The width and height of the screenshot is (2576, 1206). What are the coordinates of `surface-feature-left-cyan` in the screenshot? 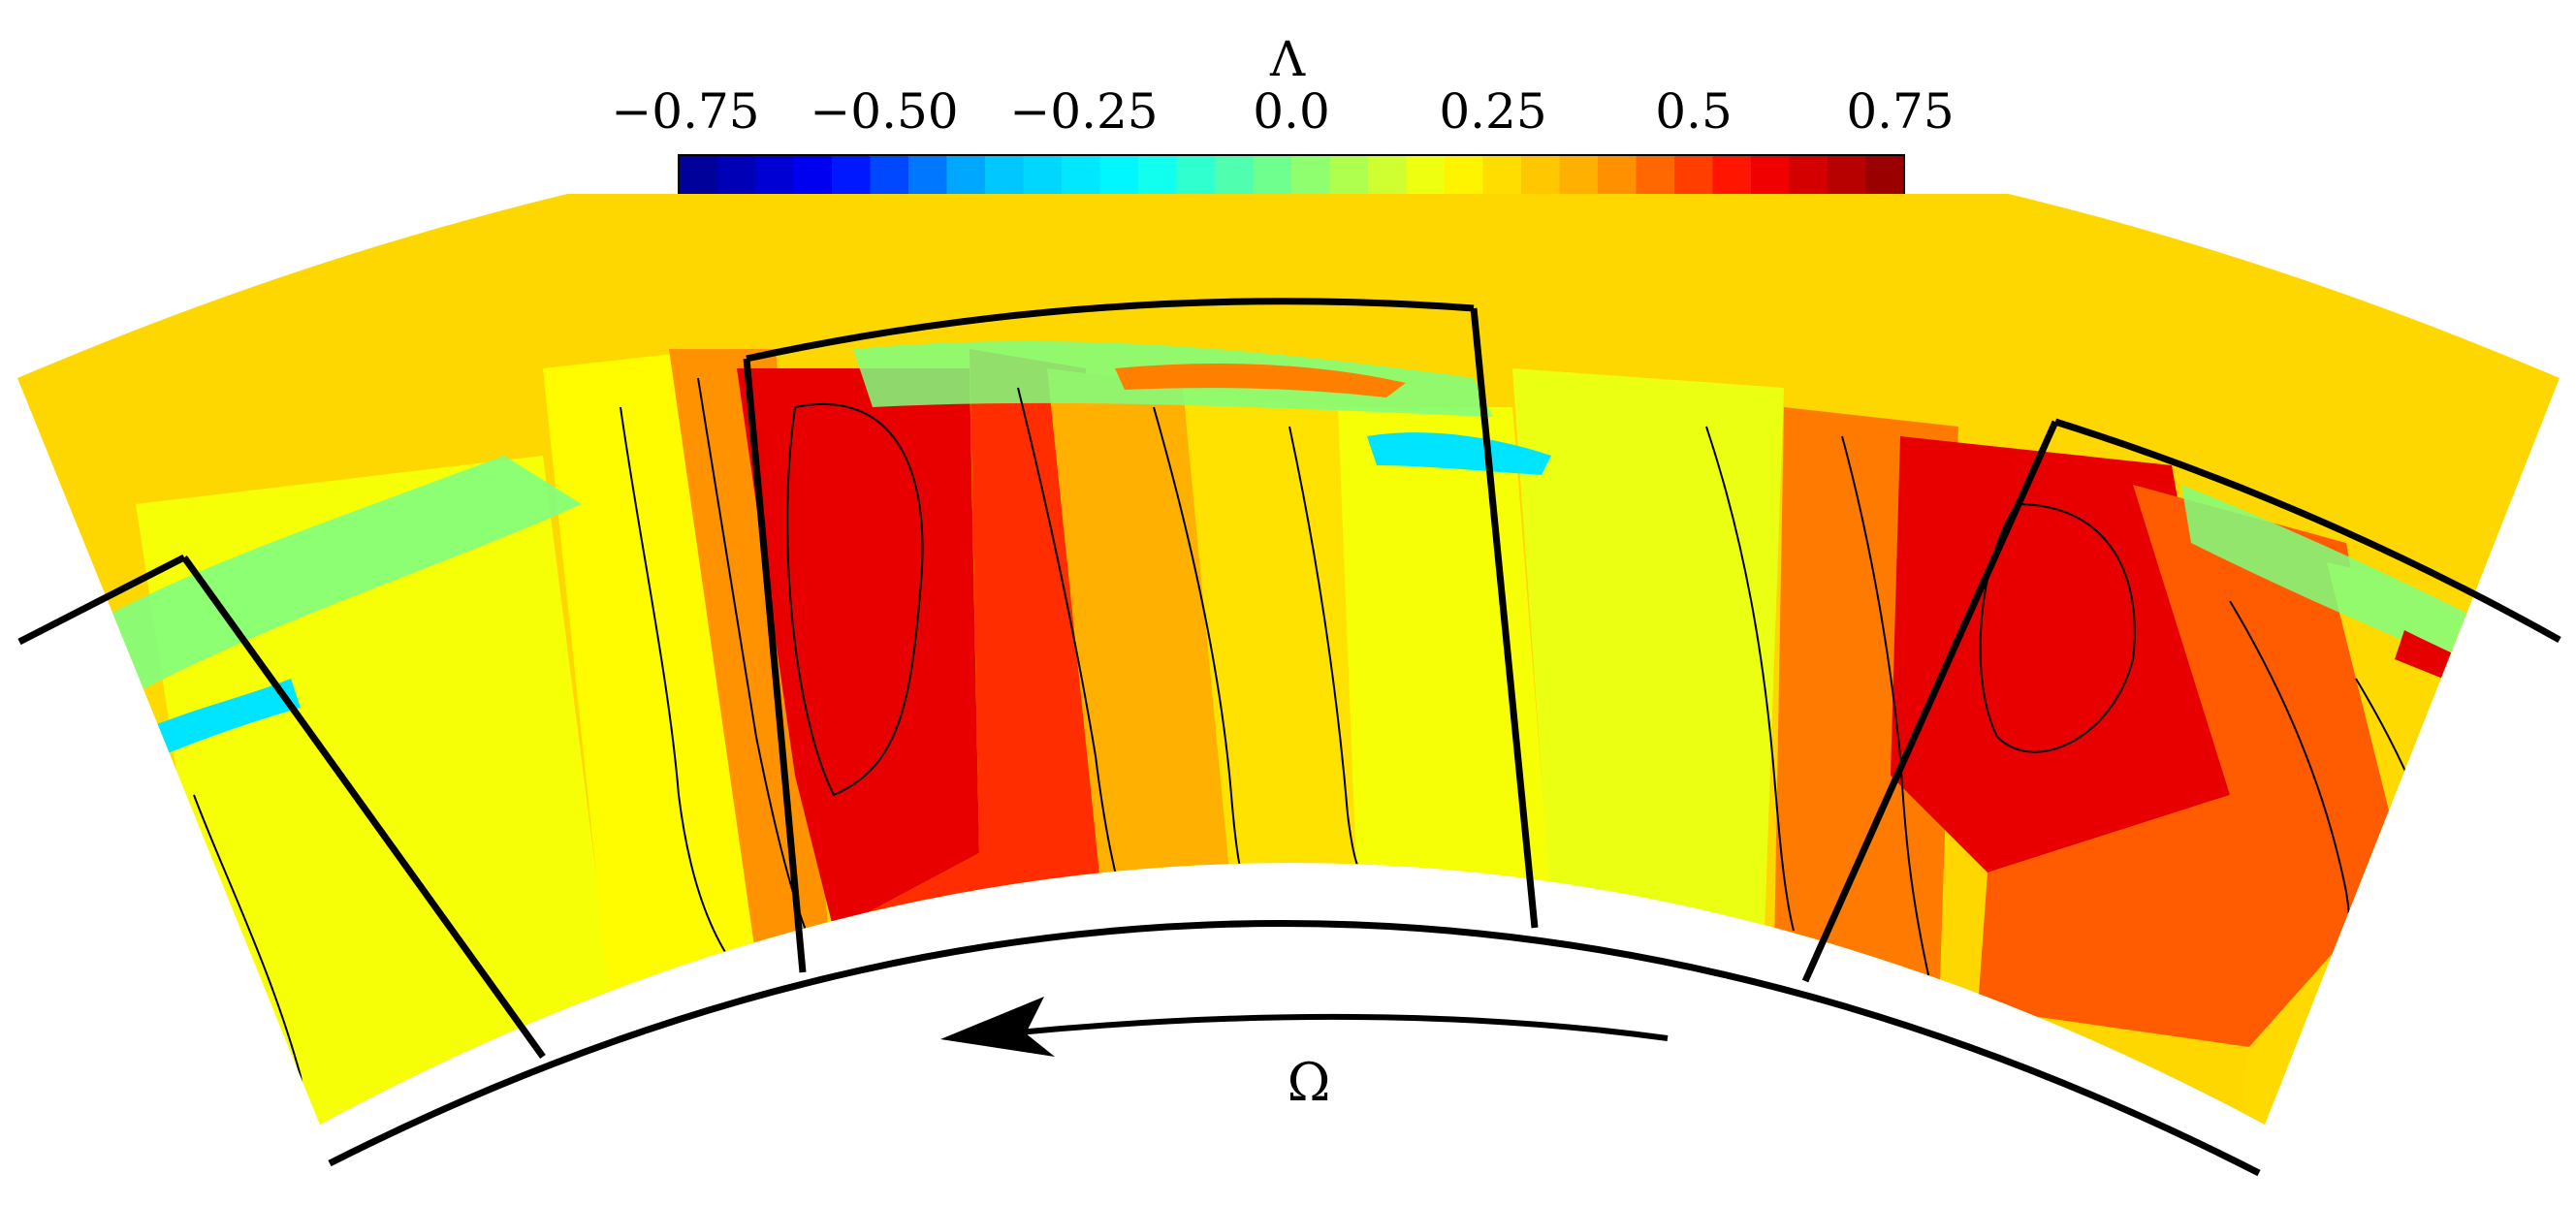 It's located at (213, 722).